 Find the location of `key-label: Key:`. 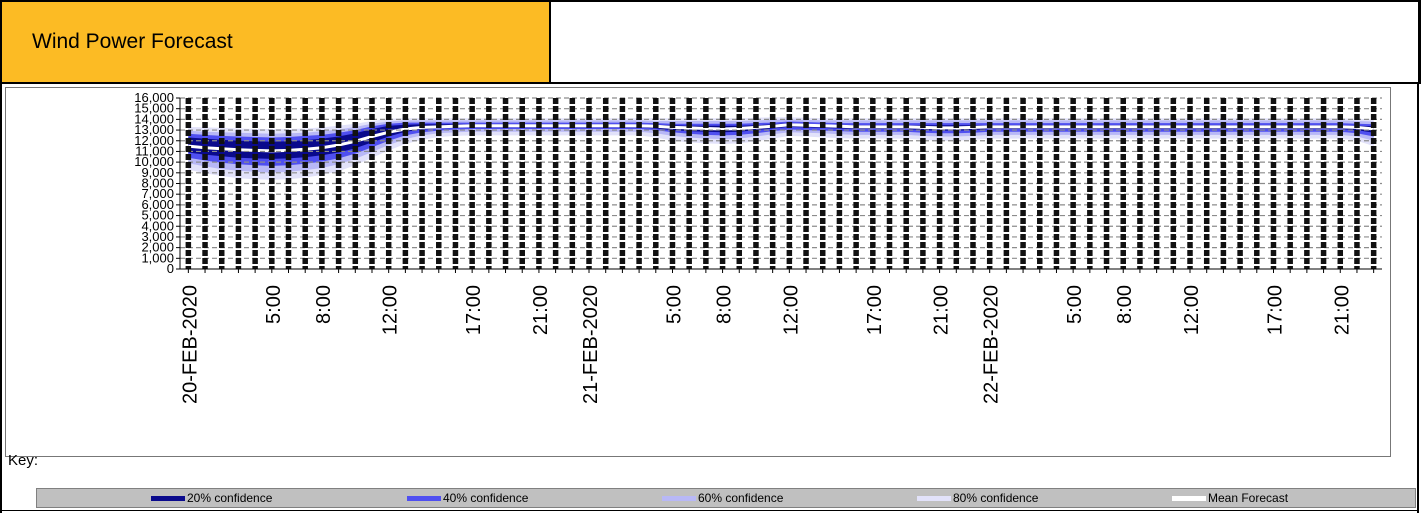

key-label: Key: is located at coordinates (23, 460).